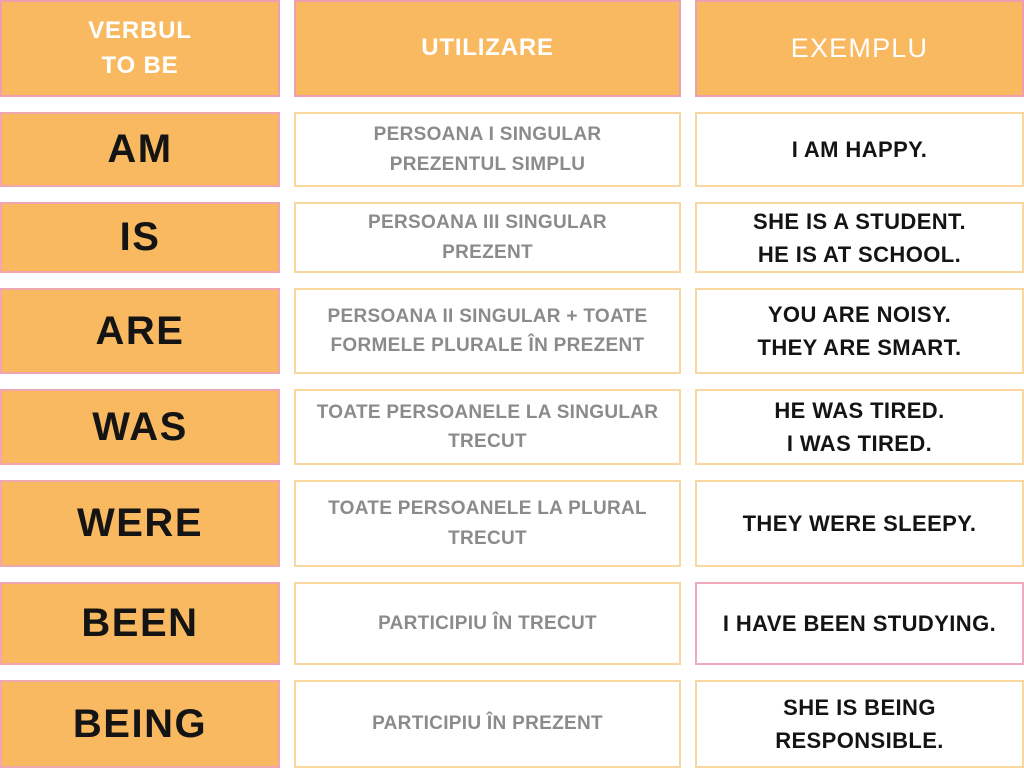 This screenshot has width=1024, height=768. Describe the element at coordinates (140, 237) in the screenshot. I see `verb-cell-is: IS` at that location.